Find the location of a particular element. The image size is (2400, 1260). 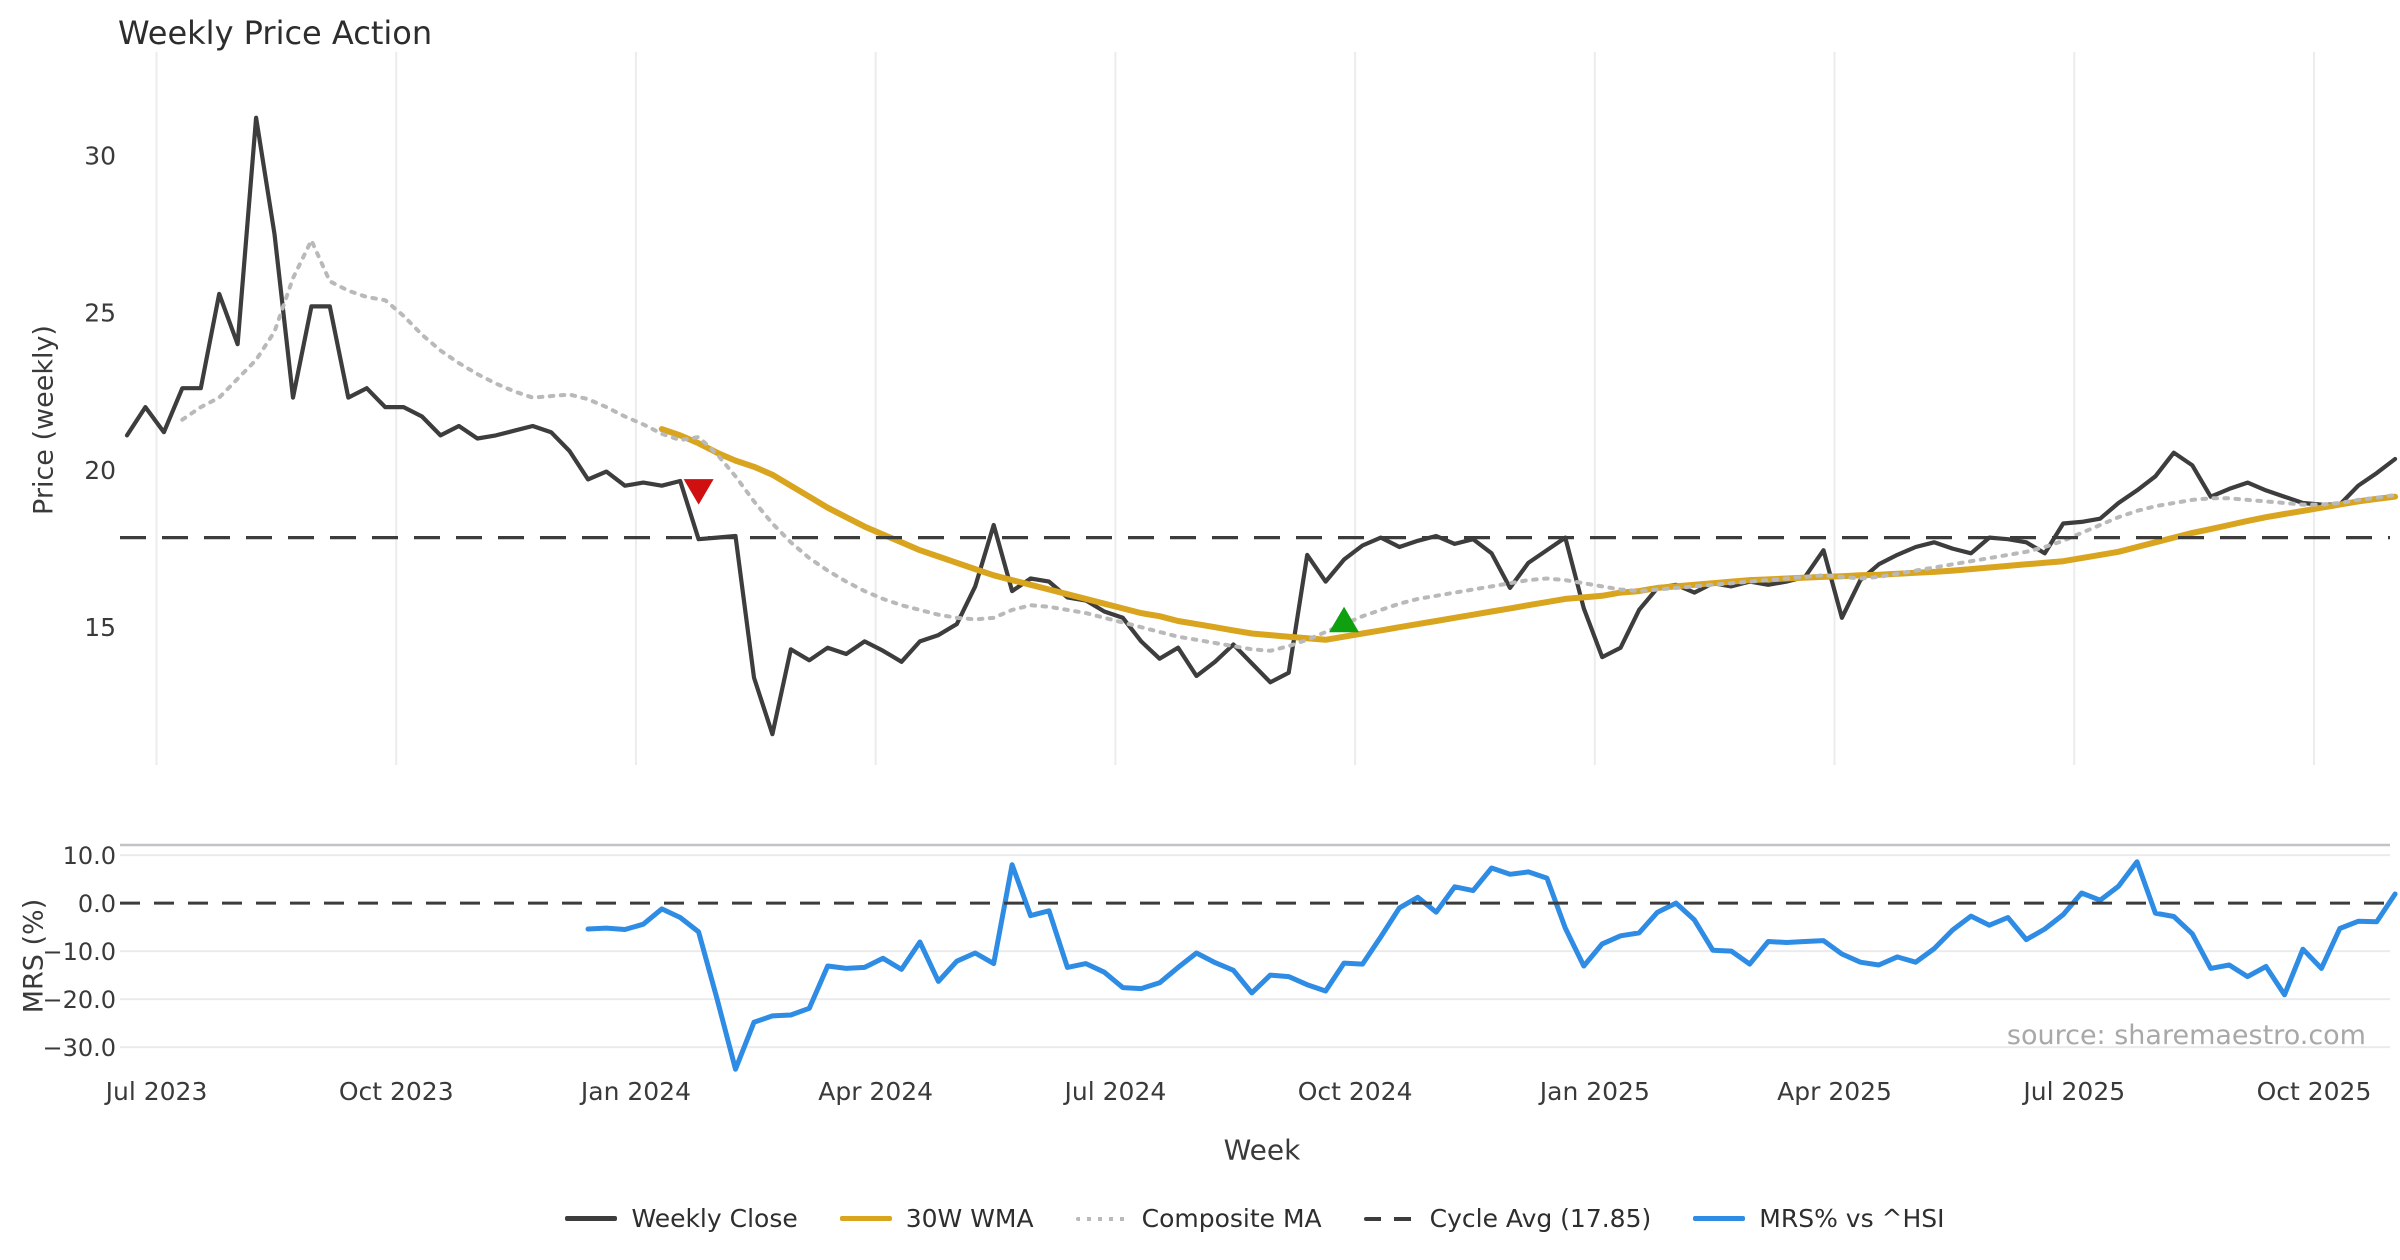

x-tick-label: Apr 2024 is located at coordinates (875, 1091).